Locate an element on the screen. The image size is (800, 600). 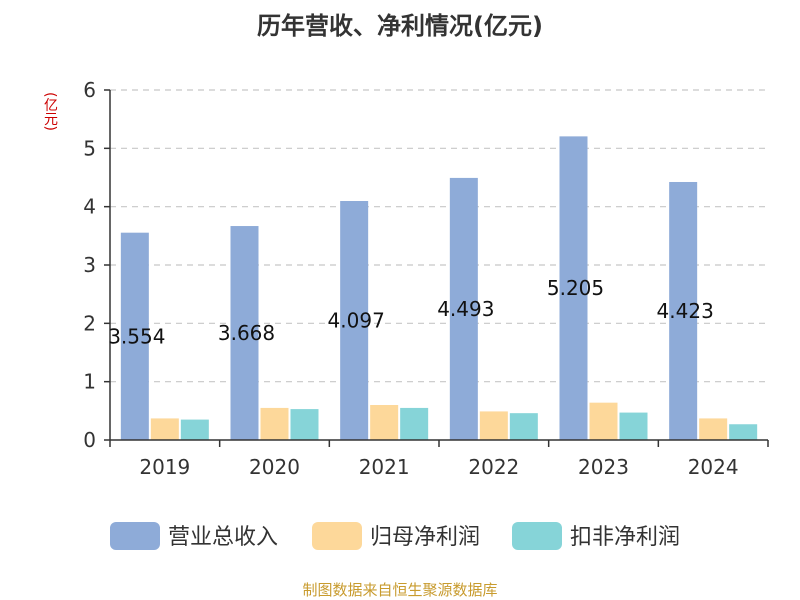
legend: 营业总收入 归母净利润 扣非净利润 is located at coordinates (395, 536).